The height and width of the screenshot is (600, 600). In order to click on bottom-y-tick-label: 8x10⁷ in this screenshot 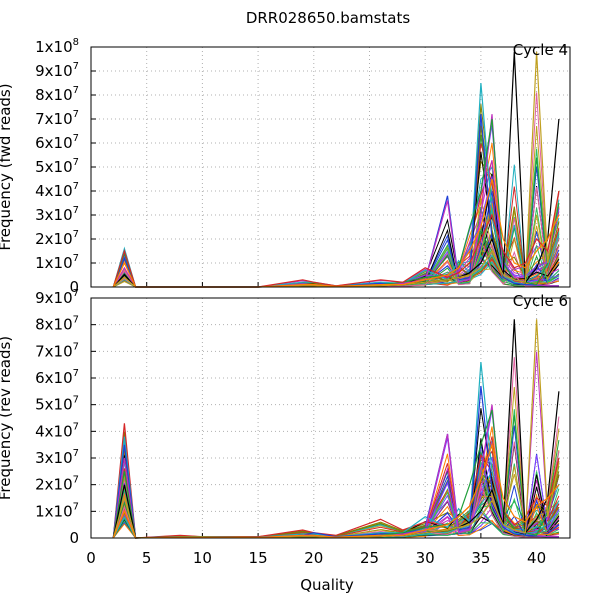, I will do `click(57, 324)`.